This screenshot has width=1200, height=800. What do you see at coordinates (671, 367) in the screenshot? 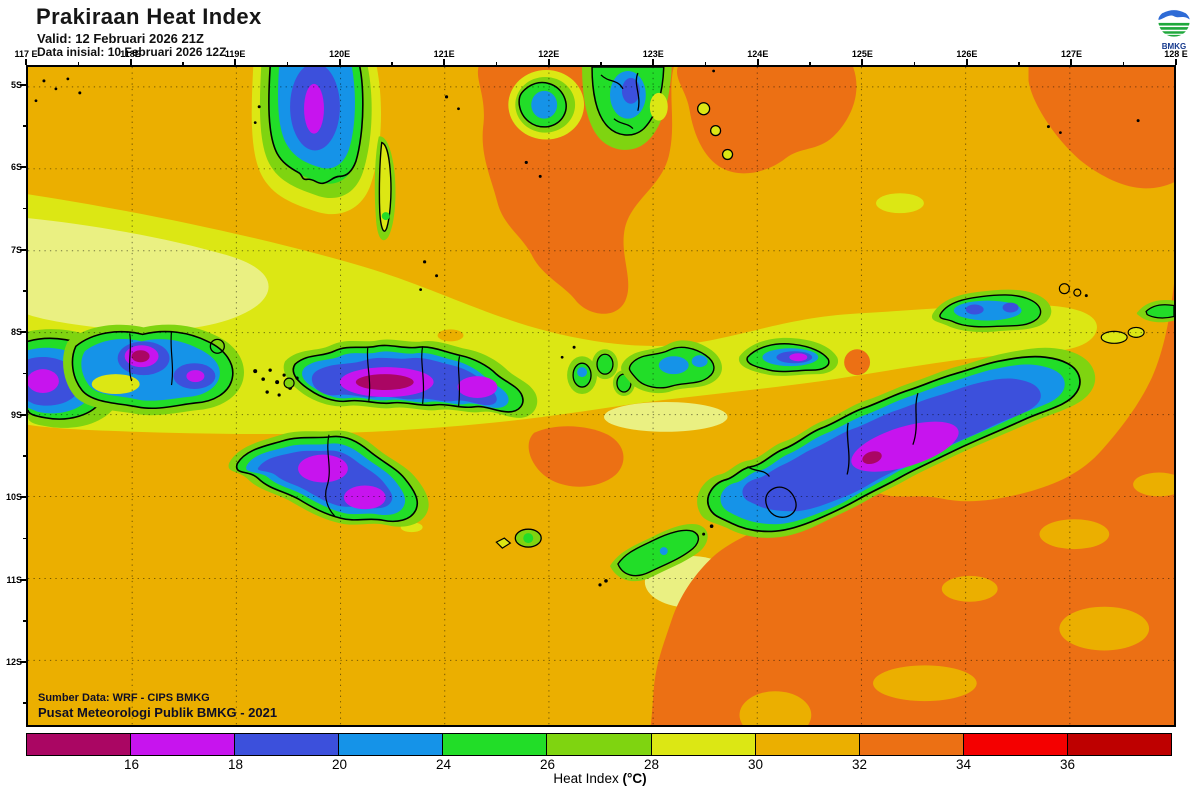
I see `island-alor` at bounding box center [671, 367].